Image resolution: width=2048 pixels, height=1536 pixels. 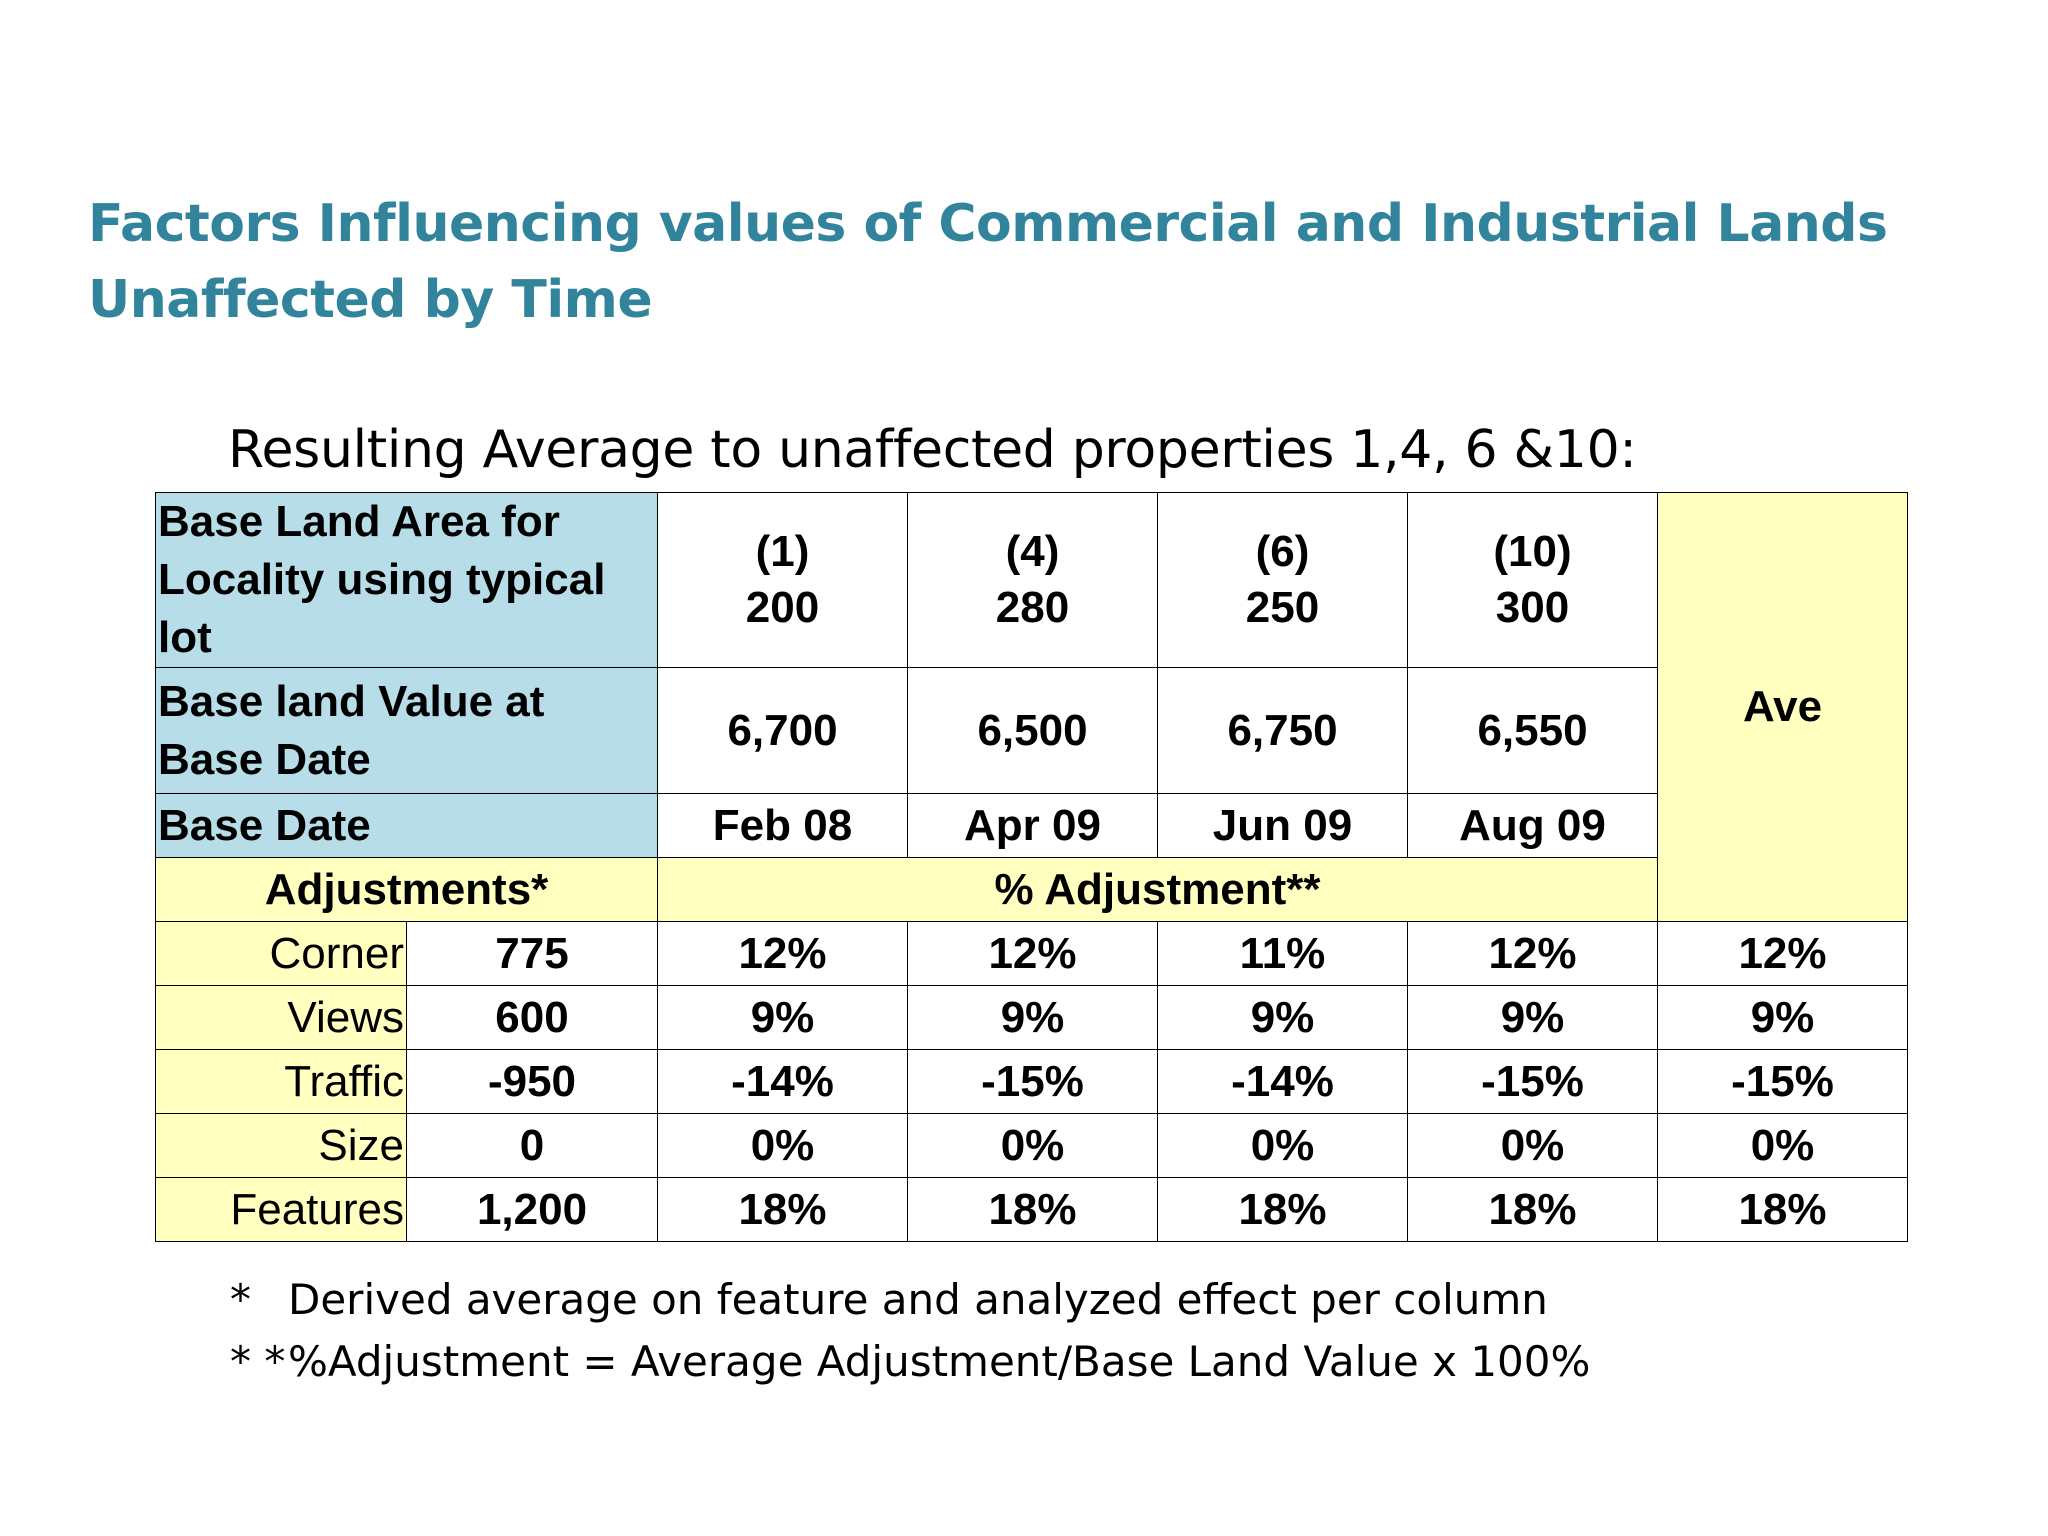 What do you see at coordinates (1532, 580) in the screenshot?
I see `property-10-area-cell: (10) 300` at bounding box center [1532, 580].